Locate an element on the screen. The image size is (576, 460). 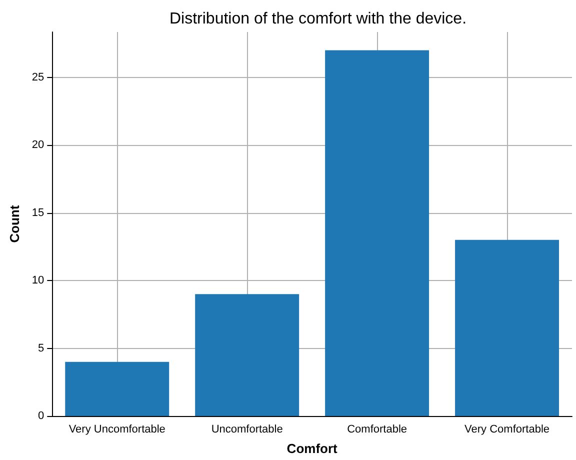
x-tick-label: Very Uncomfortable is located at coordinates (117, 430).